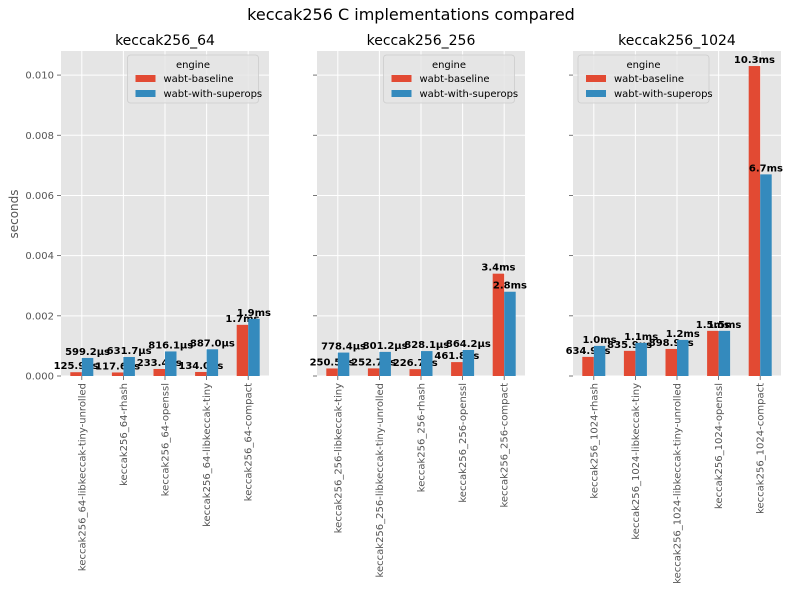 The width and height of the screenshot is (792, 592). Describe the element at coordinates (380, 480) in the screenshot. I see `x-tick-label: keccak256_256-libkeccak-tiny-unrolled` at that location.